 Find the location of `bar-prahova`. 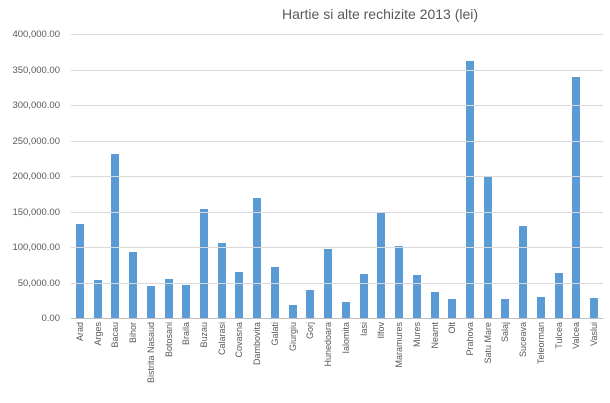

bar-prahova is located at coordinates (470, 189).